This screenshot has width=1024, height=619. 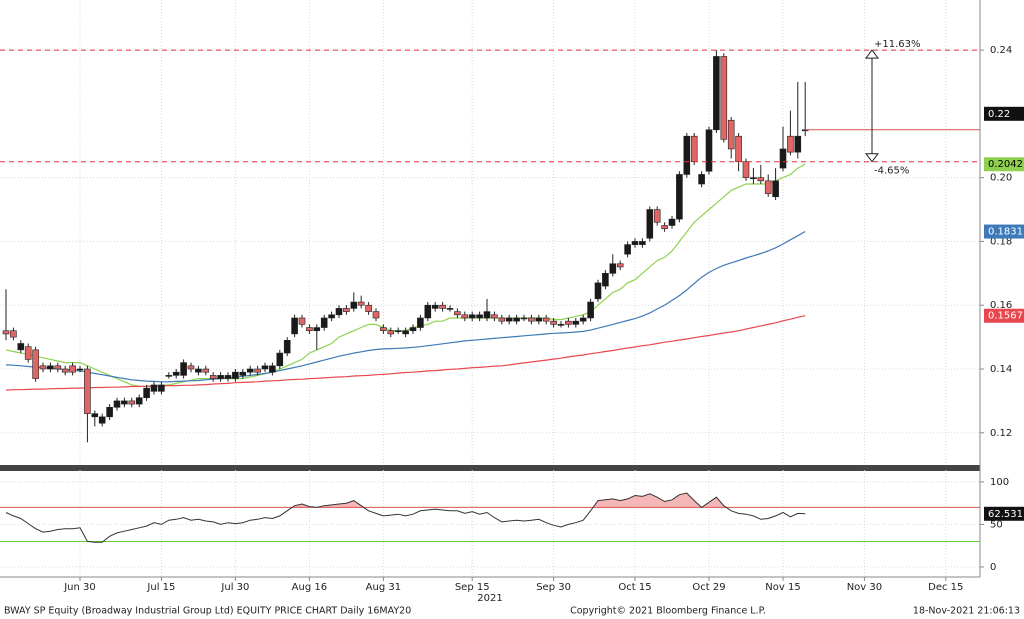 I want to click on x-tick-label: Sep 15, so click(x=472, y=587).